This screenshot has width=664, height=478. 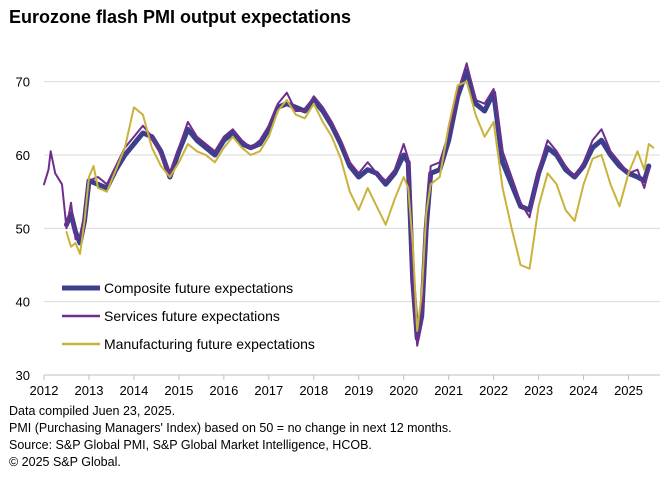 What do you see at coordinates (89, 390) in the screenshot?
I see `x-tick-label-2013: 2013` at bounding box center [89, 390].